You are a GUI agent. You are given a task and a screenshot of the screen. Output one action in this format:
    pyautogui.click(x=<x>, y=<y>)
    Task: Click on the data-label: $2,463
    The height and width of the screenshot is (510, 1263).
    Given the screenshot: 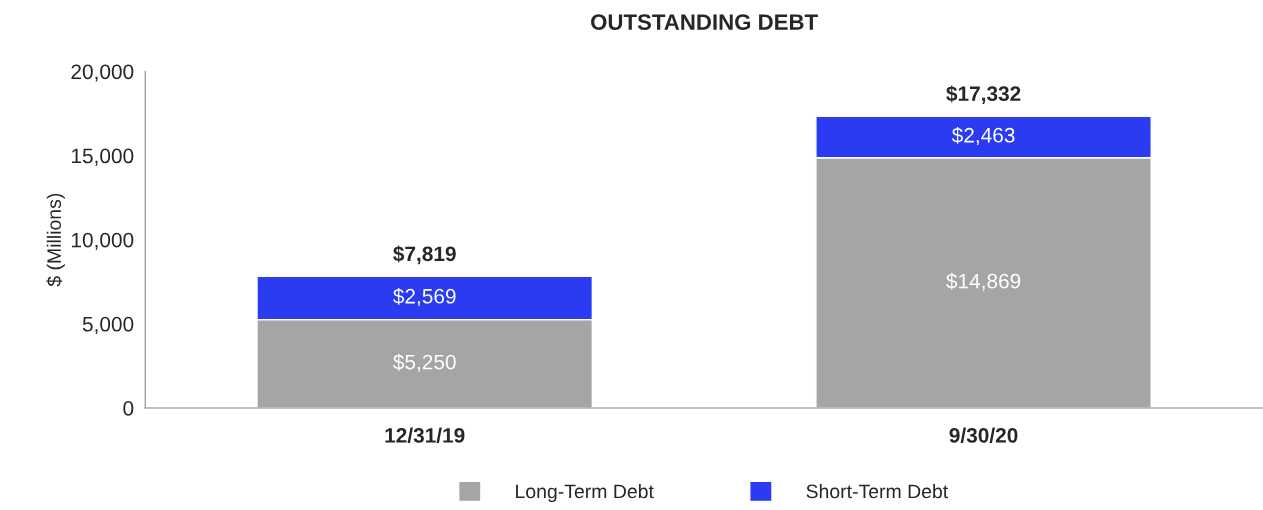 What is the action you would take?
    pyautogui.click(x=983, y=136)
    